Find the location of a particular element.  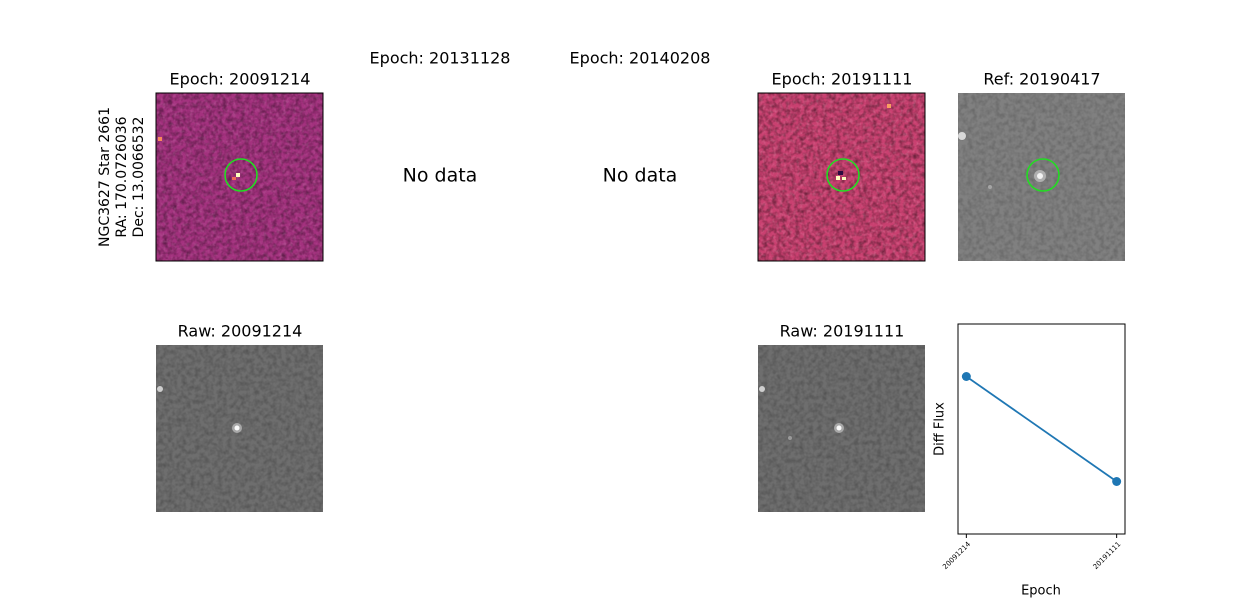

target-dec: Dec: 13.0066532 is located at coordinates (139, 177).